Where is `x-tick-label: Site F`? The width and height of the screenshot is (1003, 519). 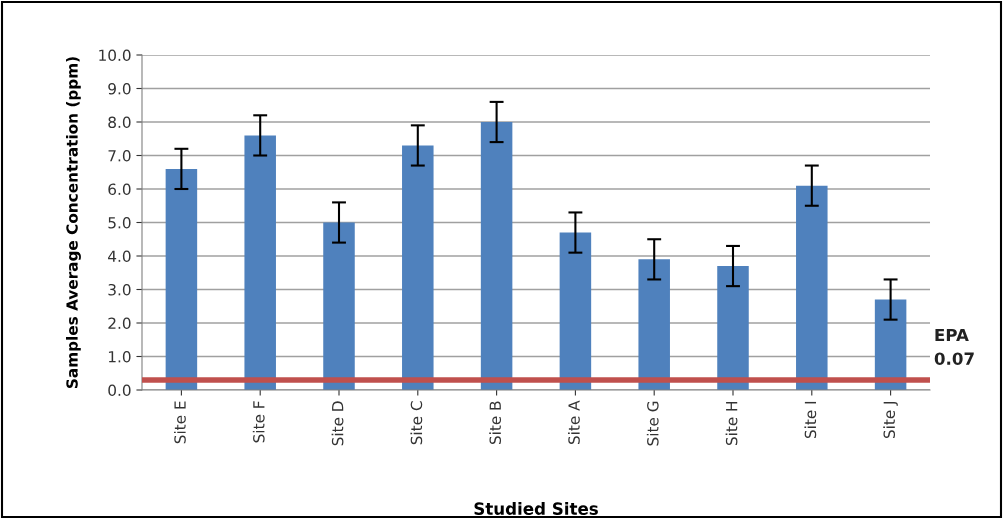 x-tick-label: Site F is located at coordinates (258, 422).